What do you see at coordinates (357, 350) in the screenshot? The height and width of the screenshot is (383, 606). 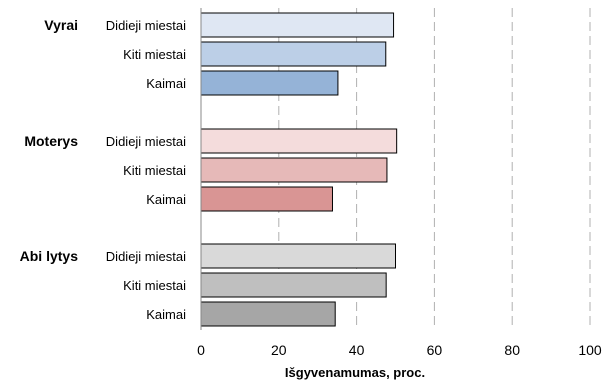 I see `x-tick-label: 40` at bounding box center [357, 350].